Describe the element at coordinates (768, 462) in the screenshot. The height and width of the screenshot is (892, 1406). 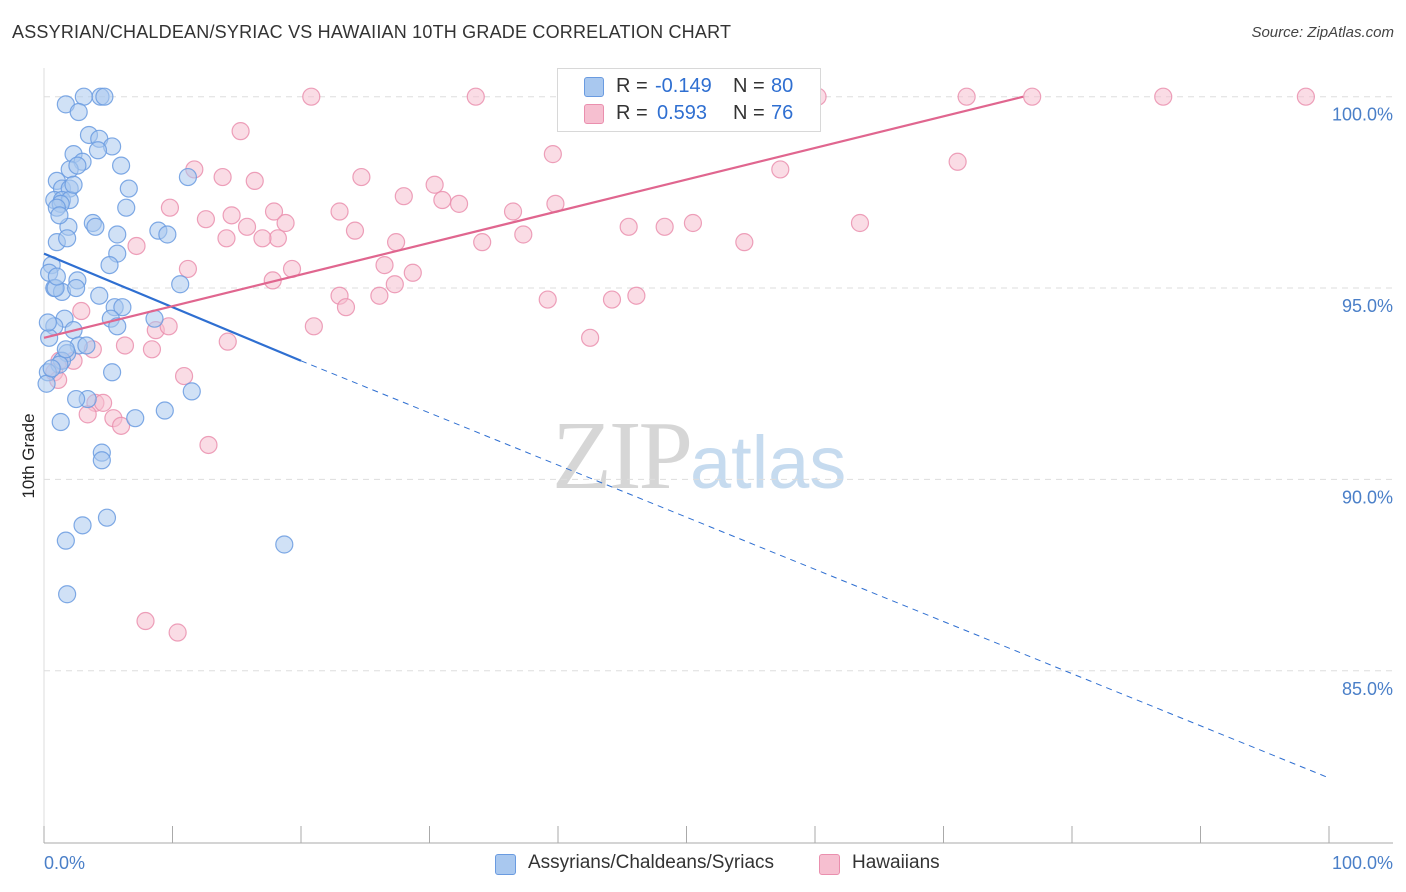
I see `watermark-atlas: atlas` at that location.